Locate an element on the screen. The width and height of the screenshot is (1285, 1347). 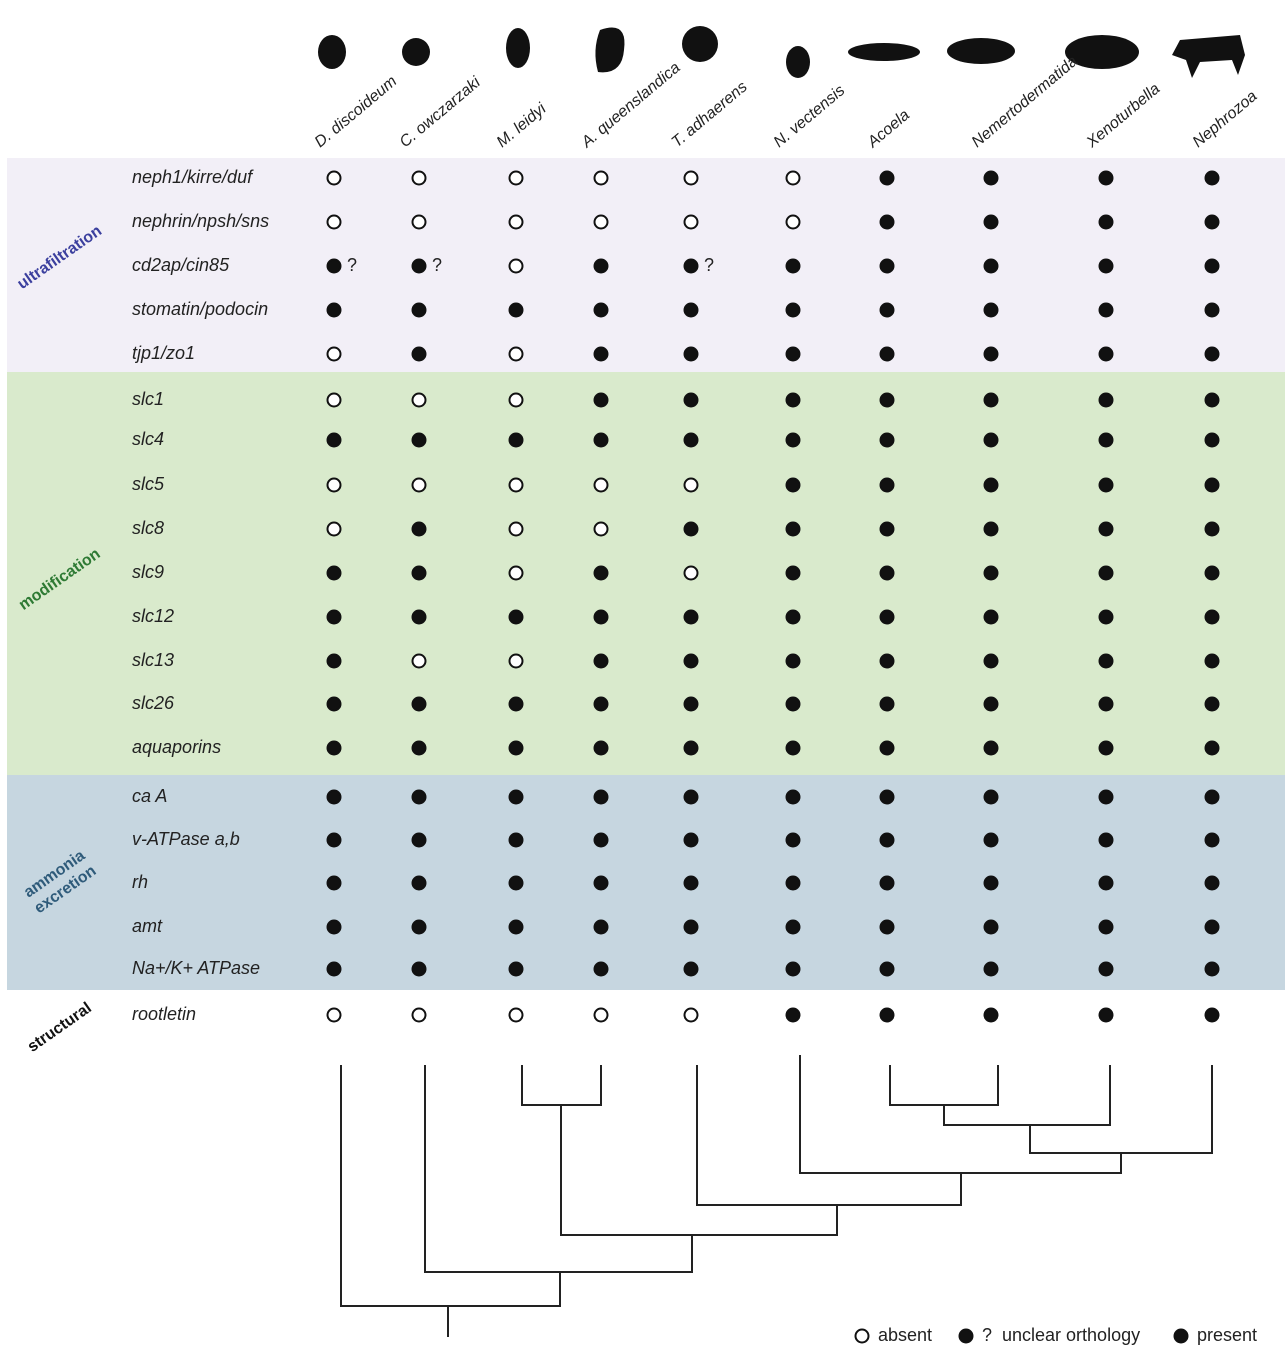
gene-label: aquaporins is located at coordinates (176, 747).